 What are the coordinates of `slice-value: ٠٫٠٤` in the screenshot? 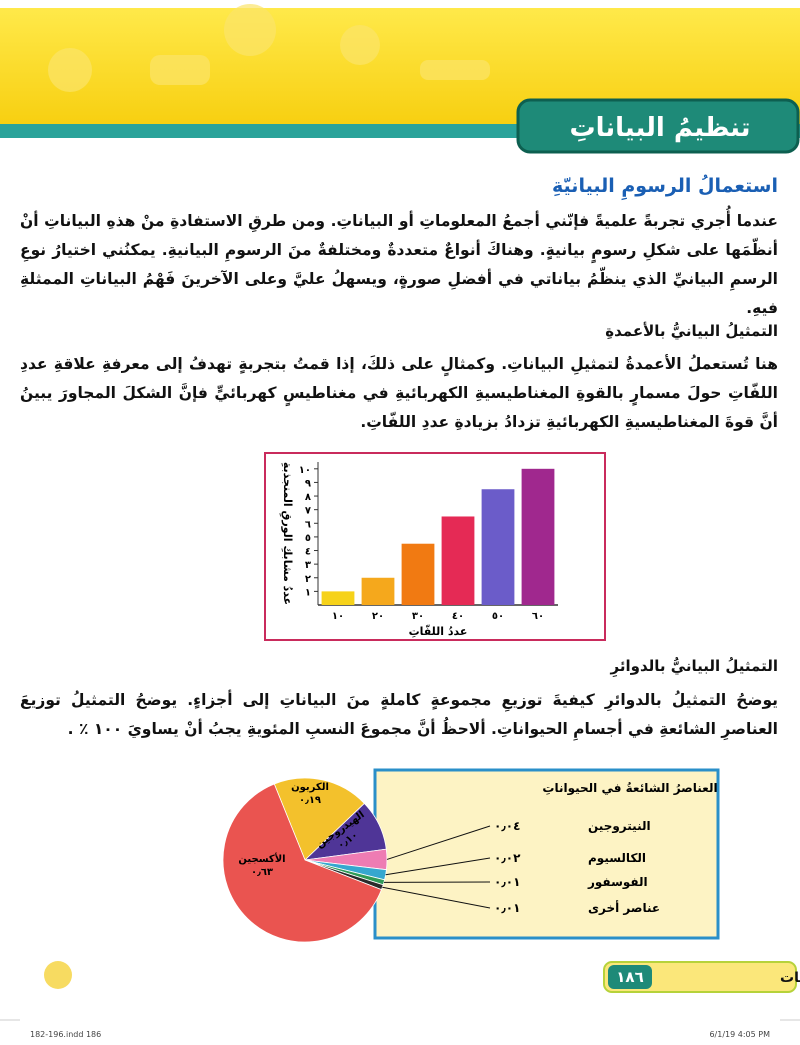 It's located at (507, 826).